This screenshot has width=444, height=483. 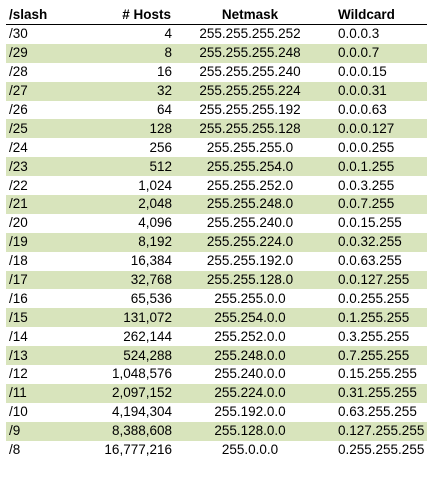 I want to click on cell-netmask: 255.255.224.0, so click(x=250, y=242).